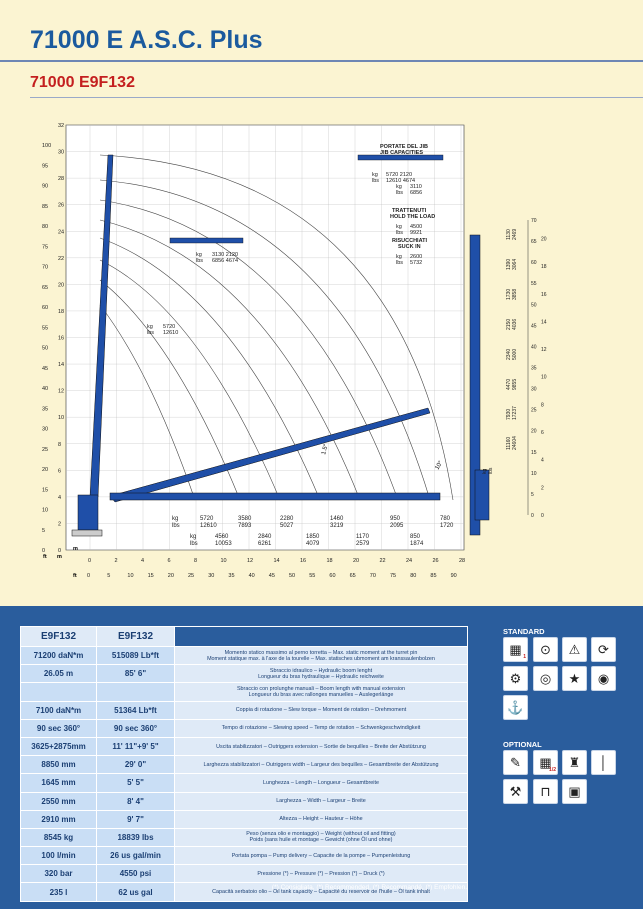  Describe the element at coordinates (416, 233) in the screenshot. I see `svg-text: 9921` at that location.